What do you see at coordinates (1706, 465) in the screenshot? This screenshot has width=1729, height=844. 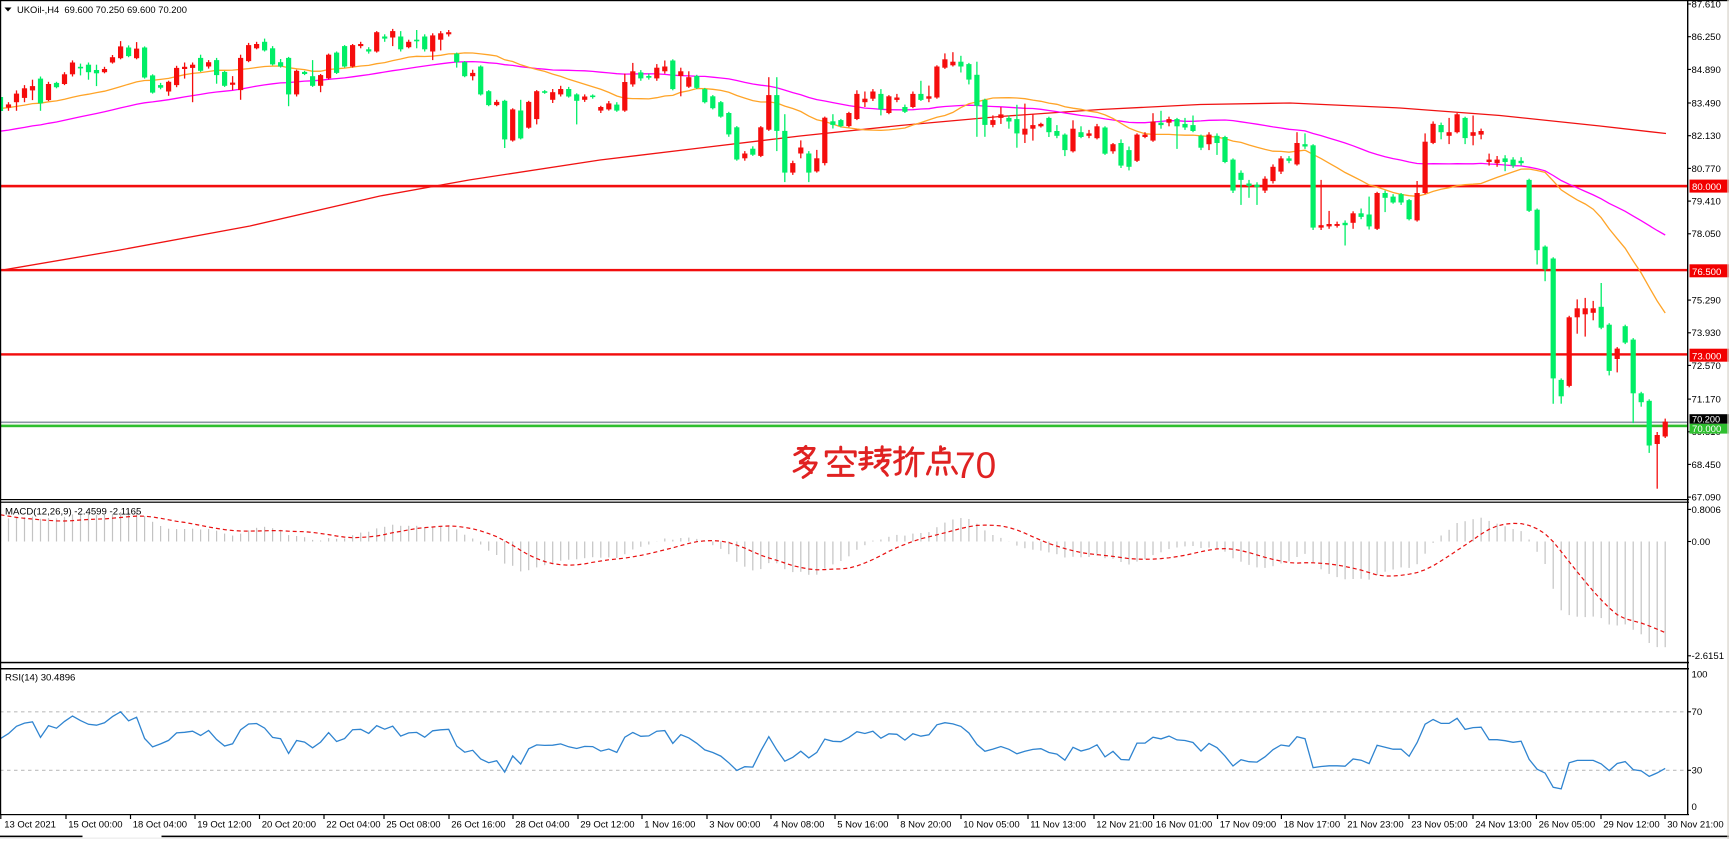 I see `svg-text: 68.450` at bounding box center [1706, 465].